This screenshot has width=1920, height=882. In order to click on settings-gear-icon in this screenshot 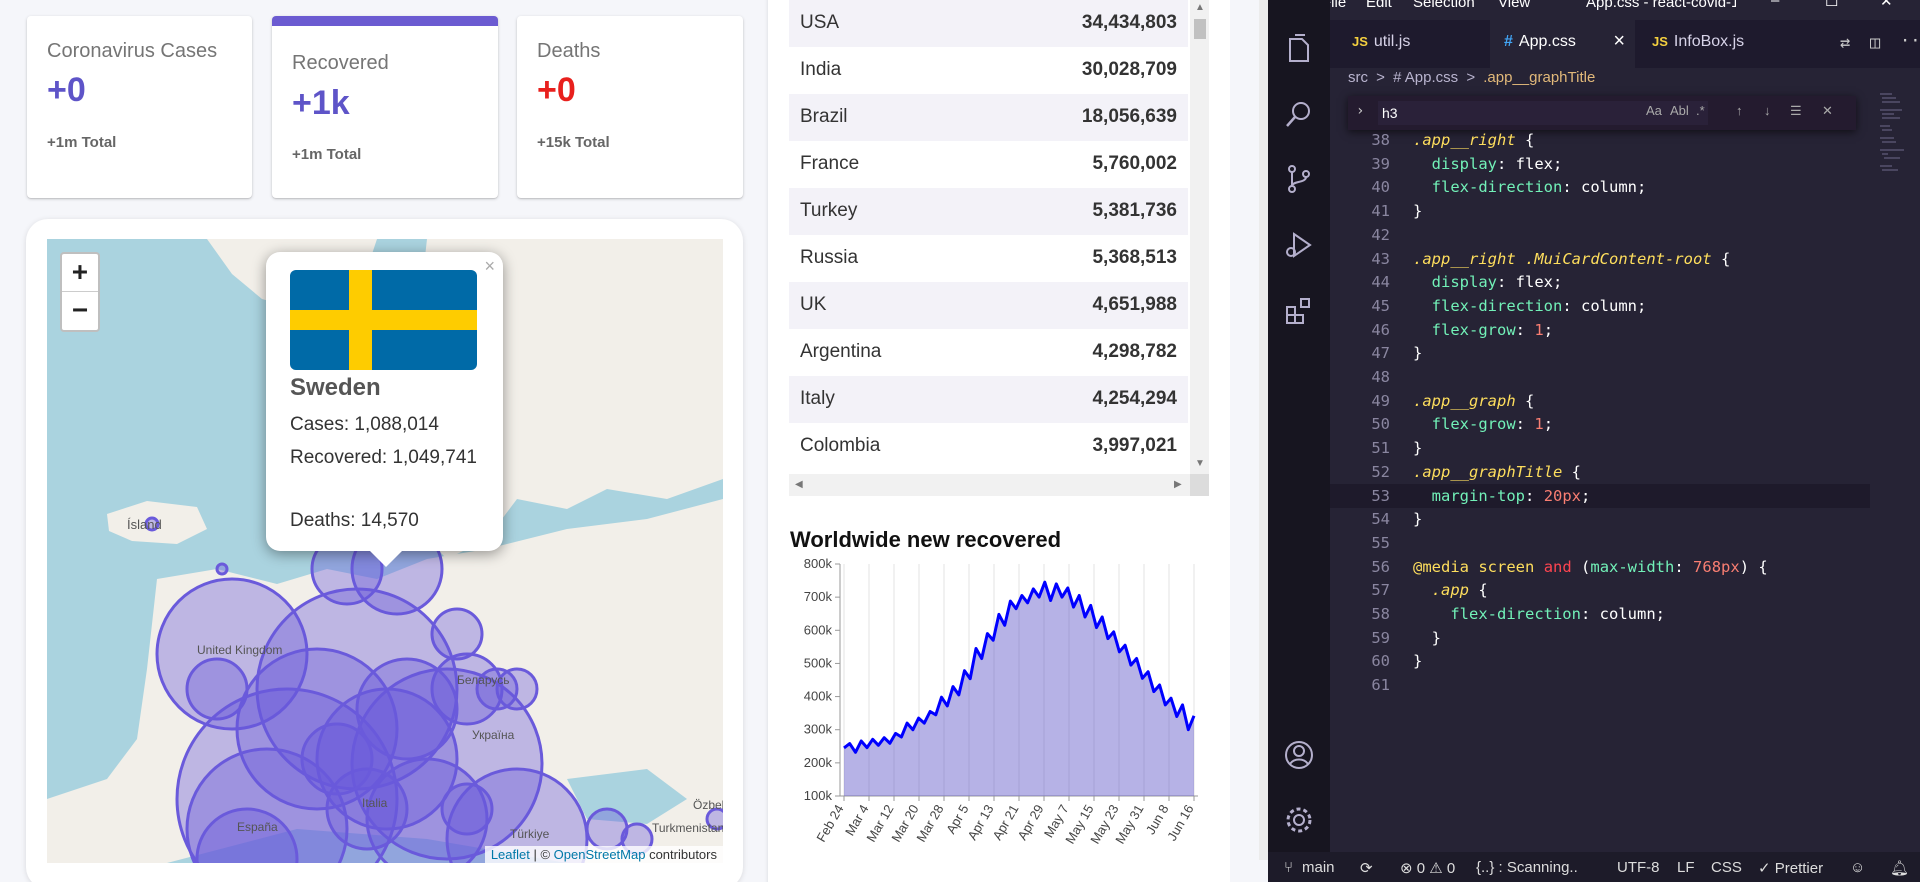, I will do `click(1299, 820)`.